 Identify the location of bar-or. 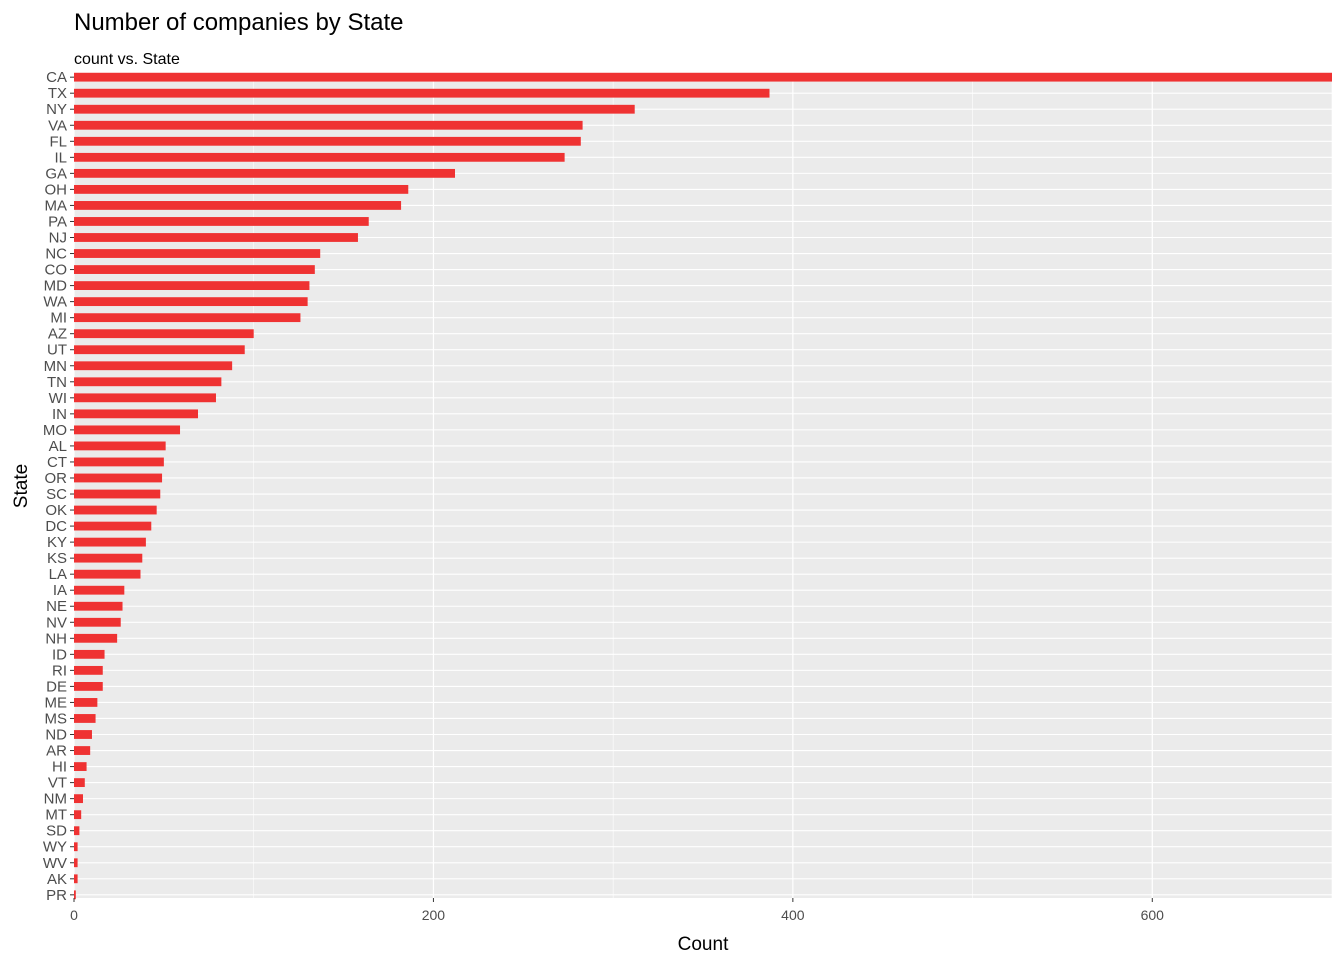
(118, 478).